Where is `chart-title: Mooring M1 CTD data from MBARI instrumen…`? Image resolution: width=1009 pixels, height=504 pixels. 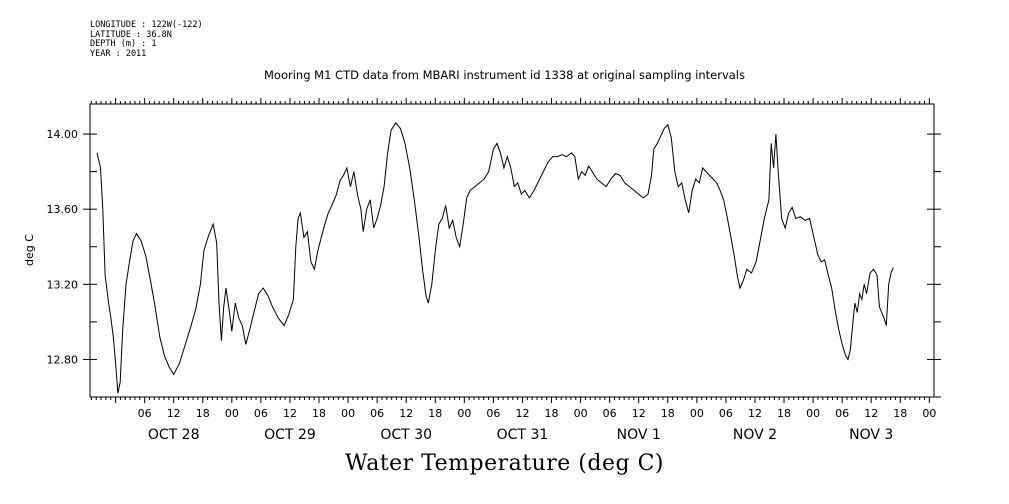
chart-title: Mooring M1 CTD data from MBARI instrumen… is located at coordinates (504, 75).